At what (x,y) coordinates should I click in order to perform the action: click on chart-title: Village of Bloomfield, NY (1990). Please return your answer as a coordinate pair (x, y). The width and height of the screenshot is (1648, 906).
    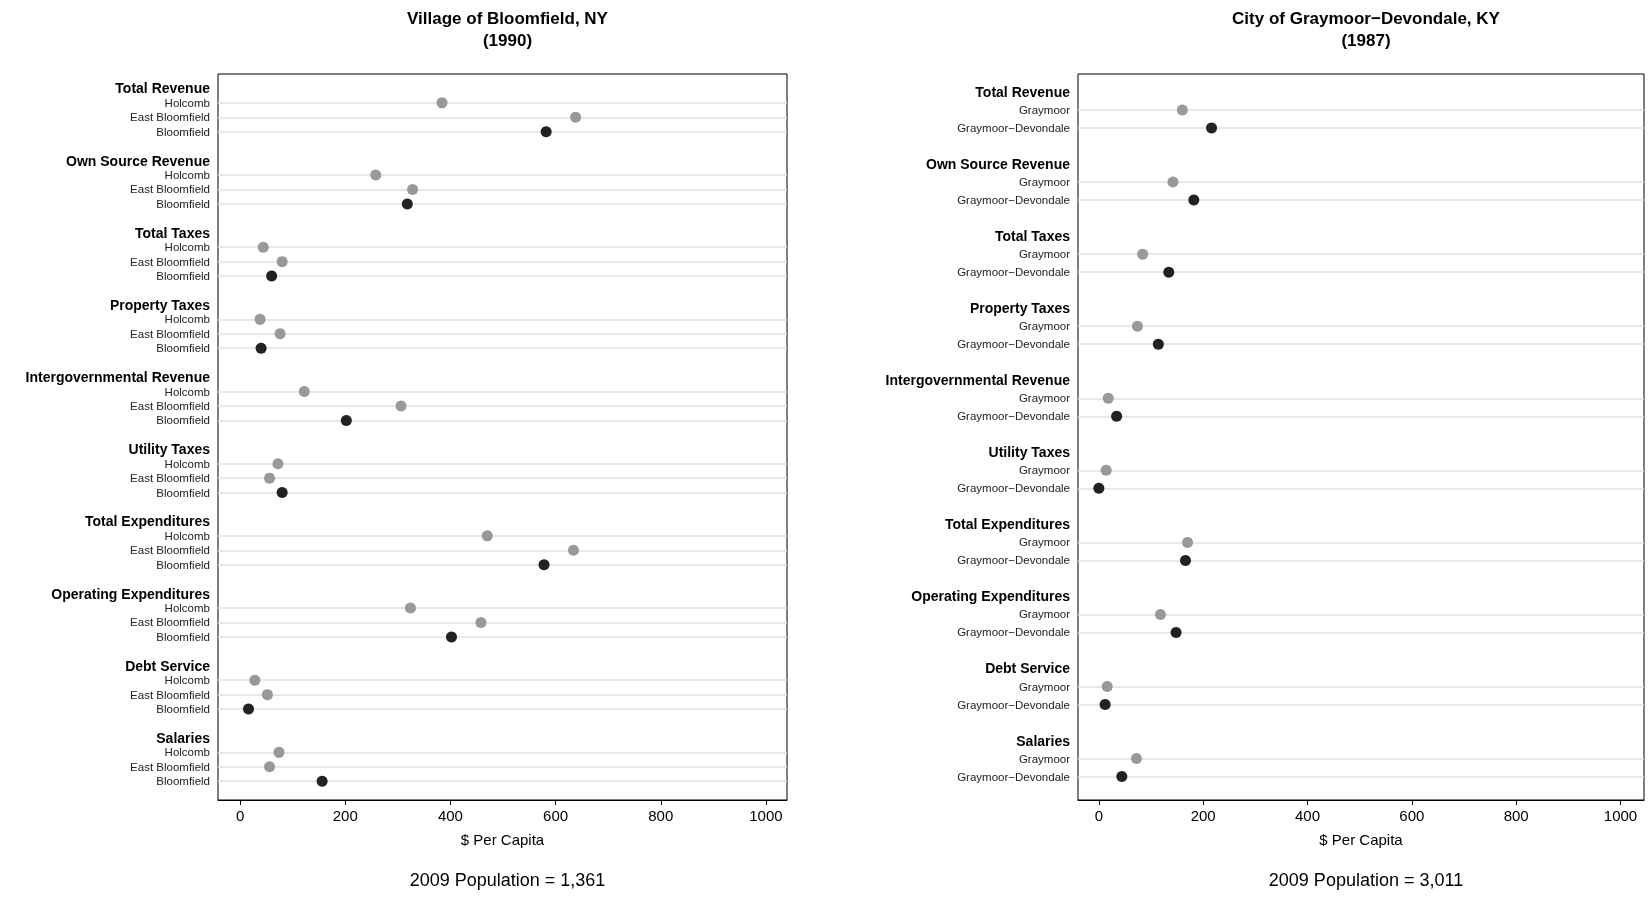
    Looking at the image, I should click on (508, 29).